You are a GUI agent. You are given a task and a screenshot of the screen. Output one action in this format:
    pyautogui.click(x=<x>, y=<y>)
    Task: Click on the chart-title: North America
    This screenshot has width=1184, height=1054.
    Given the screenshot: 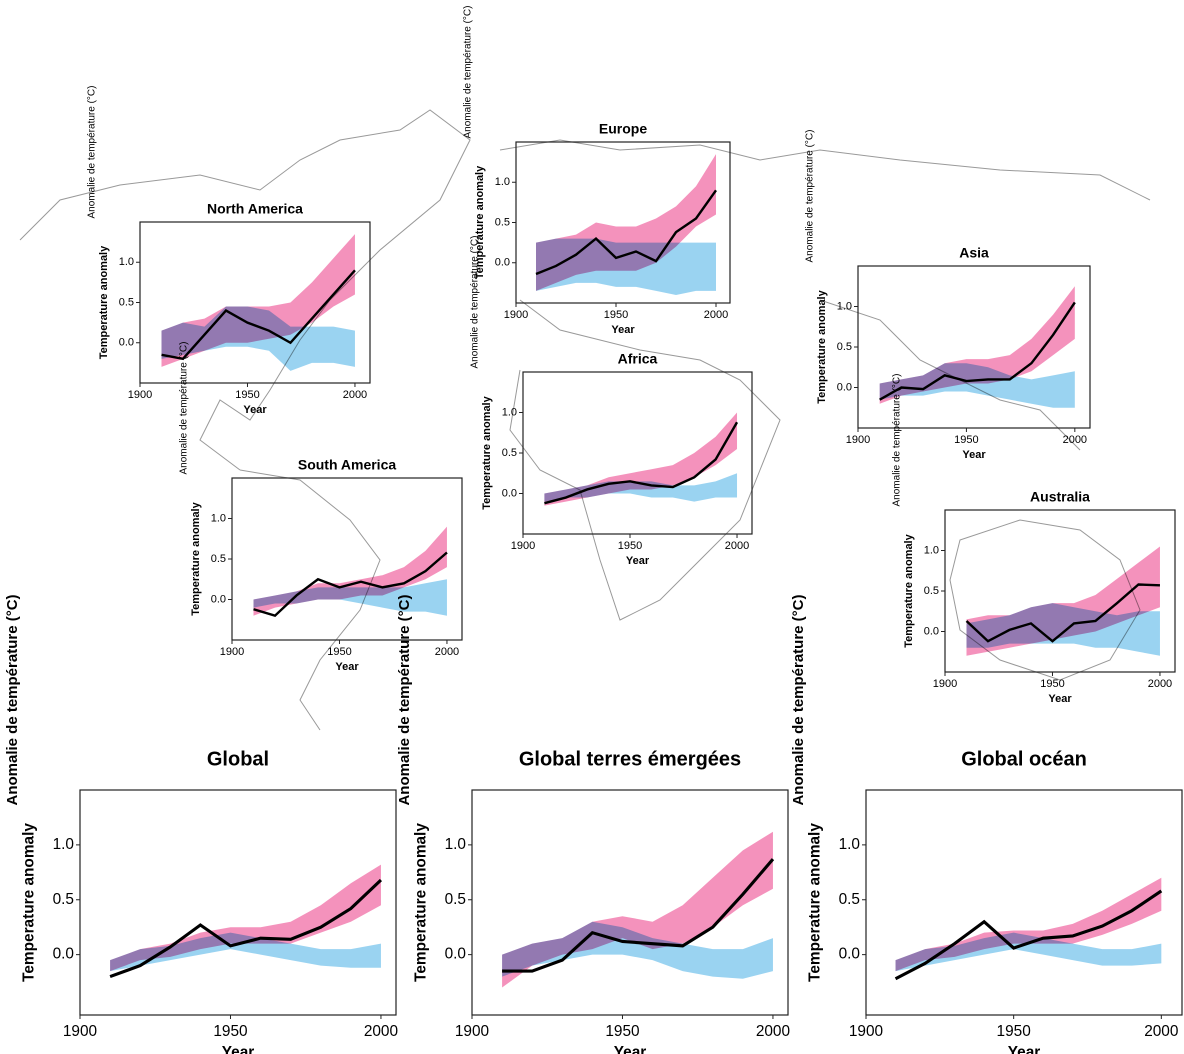 What is the action you would take?
    pyautogui.click(x=255, y=209)
    